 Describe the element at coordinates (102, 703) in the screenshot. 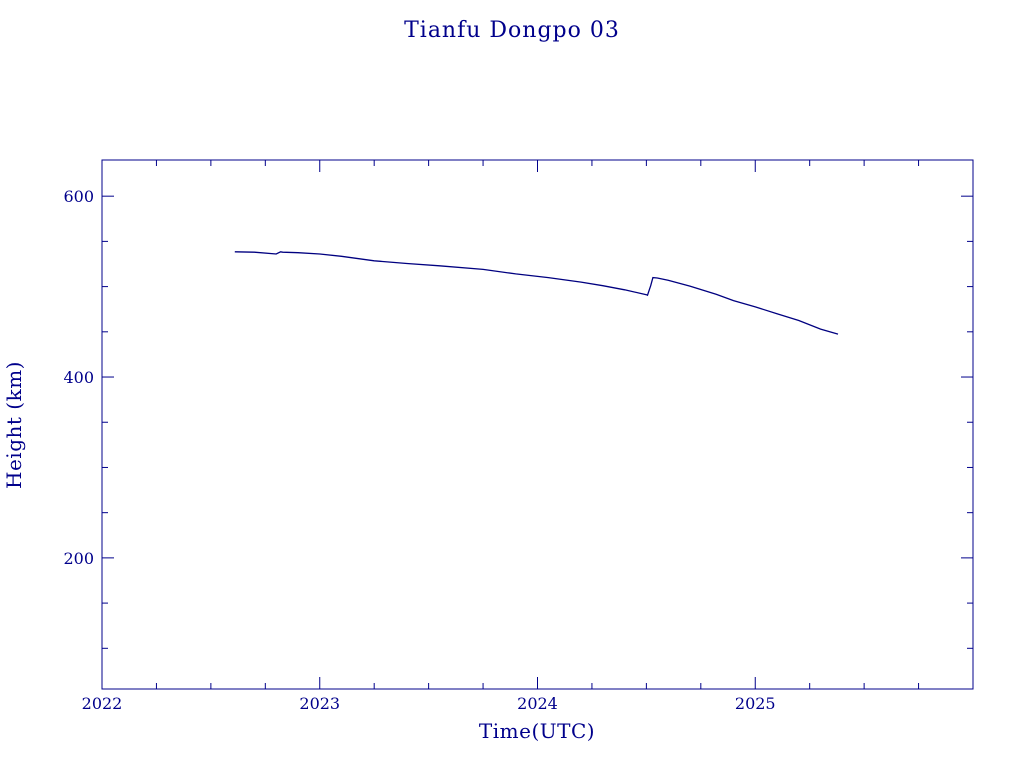

I see `x-tick-label: 2022` at that location.